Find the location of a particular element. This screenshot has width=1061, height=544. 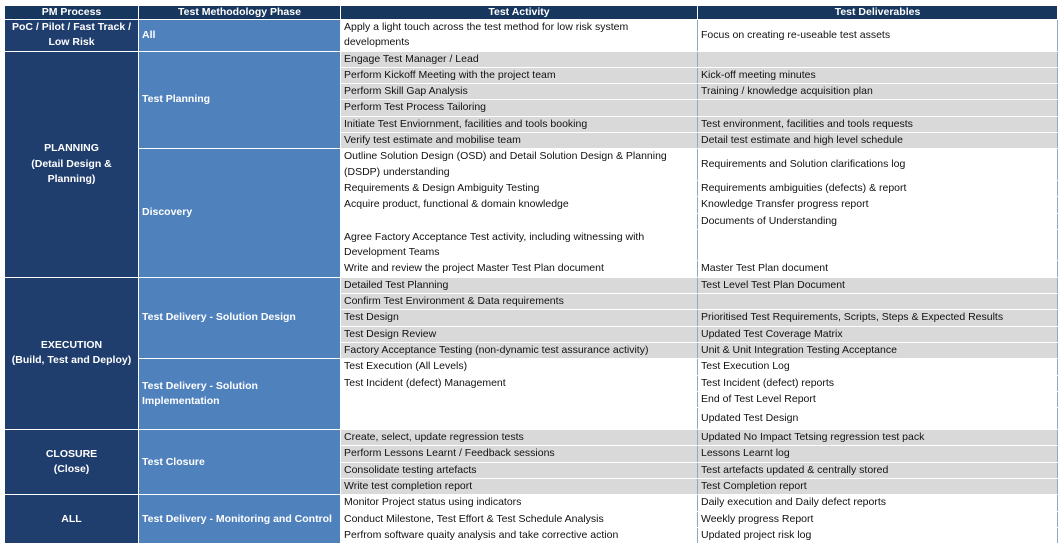

deliverable-cell: Training / knowledge acquisition plan is located at coordinates (877, 92).